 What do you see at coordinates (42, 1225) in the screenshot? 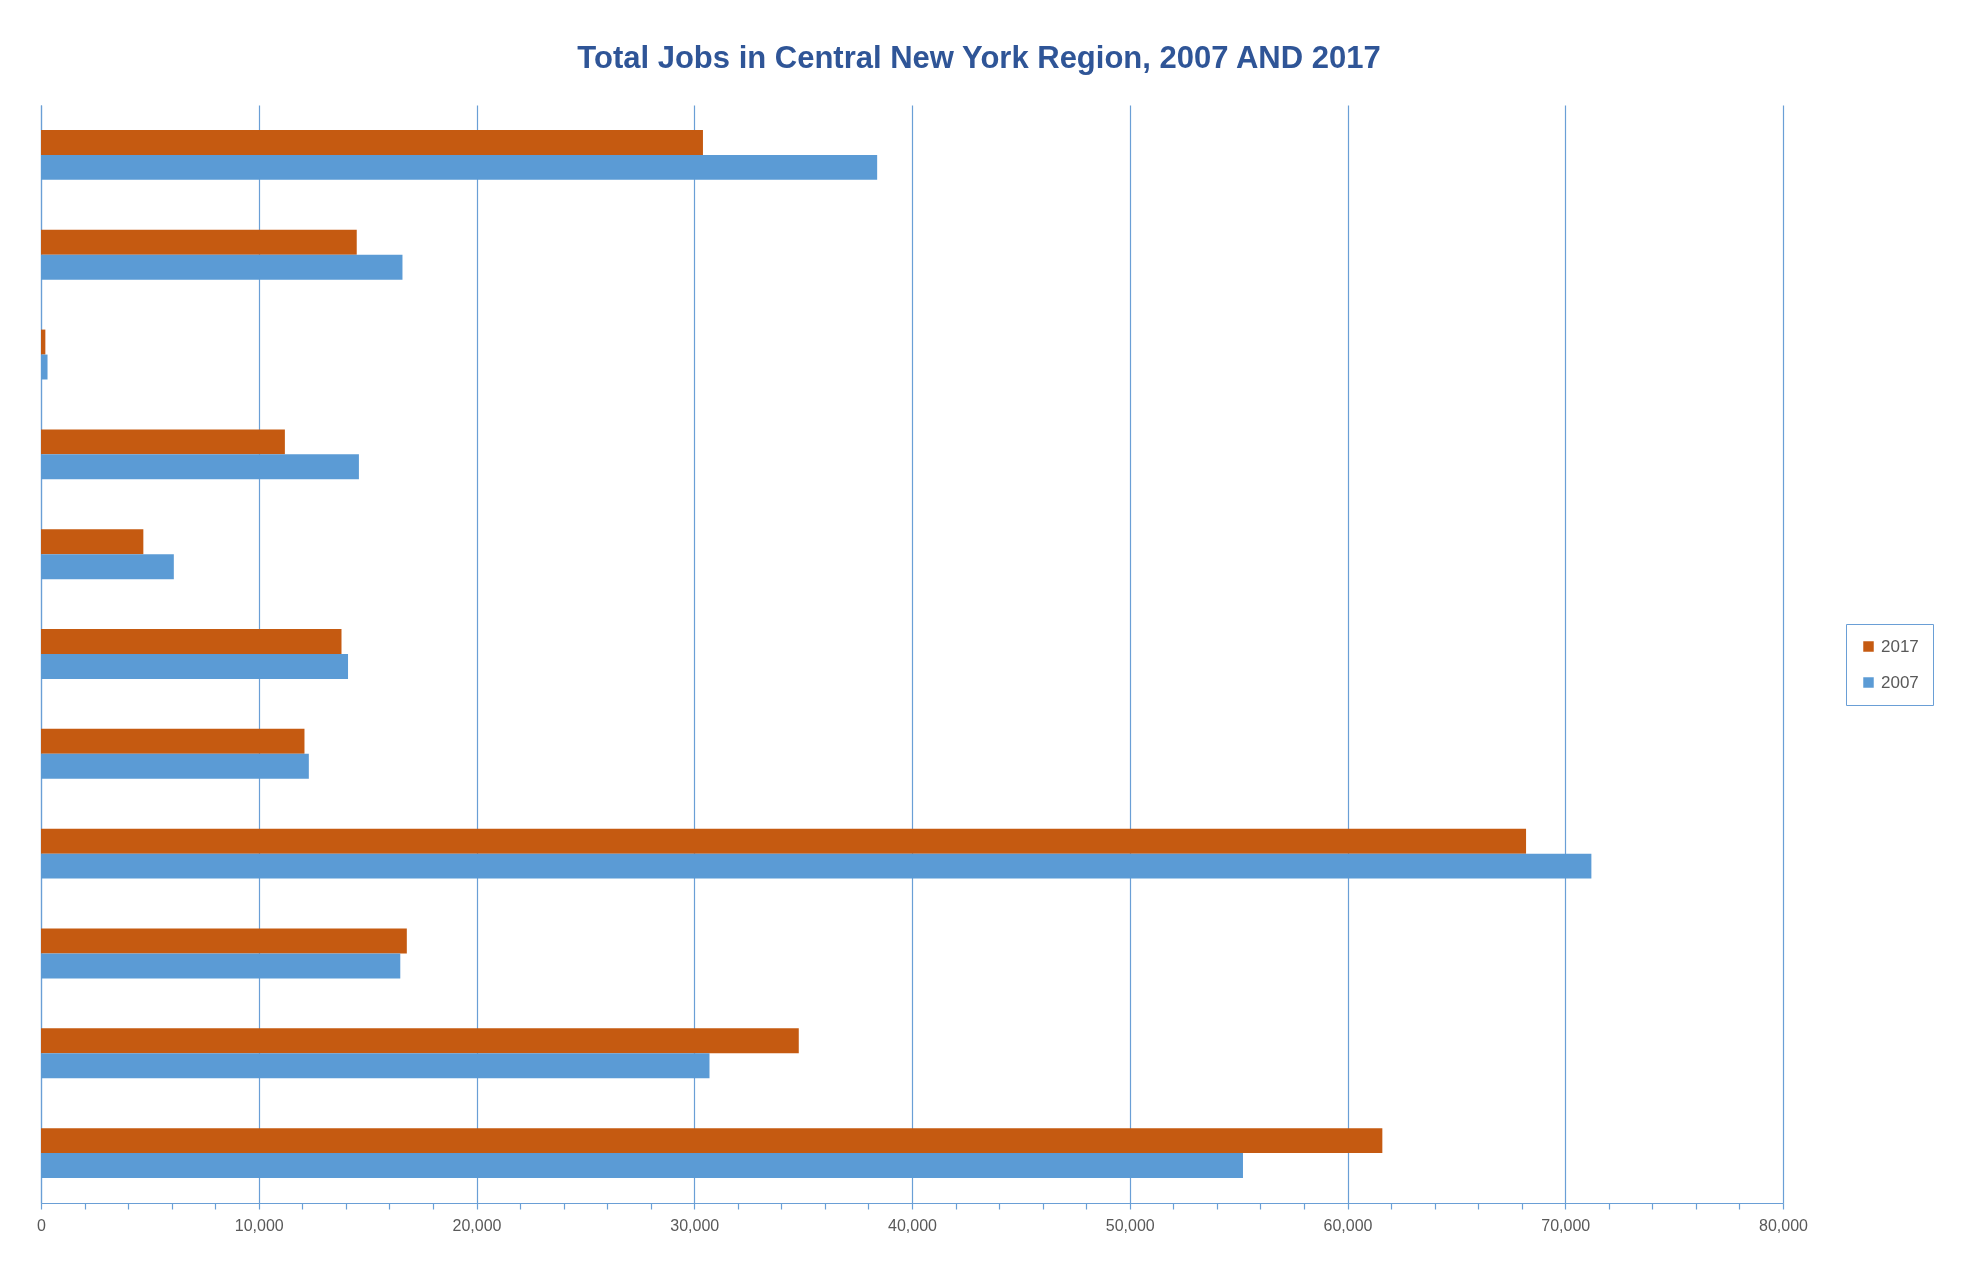
I see `x-tick-label: 0` at bounding box center [42, 1225].